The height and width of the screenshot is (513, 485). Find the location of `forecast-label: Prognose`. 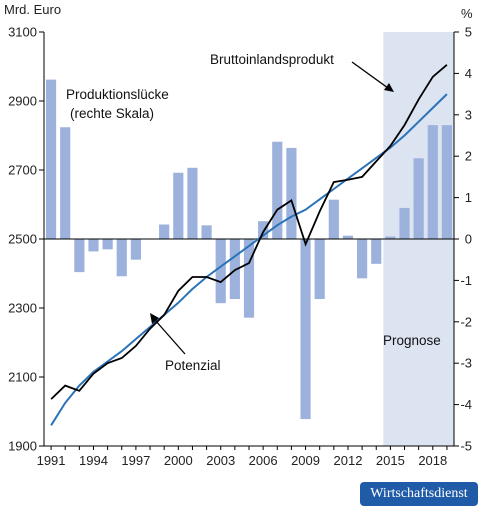

forecast-label: Prognose is located at coordinates (412, 340).